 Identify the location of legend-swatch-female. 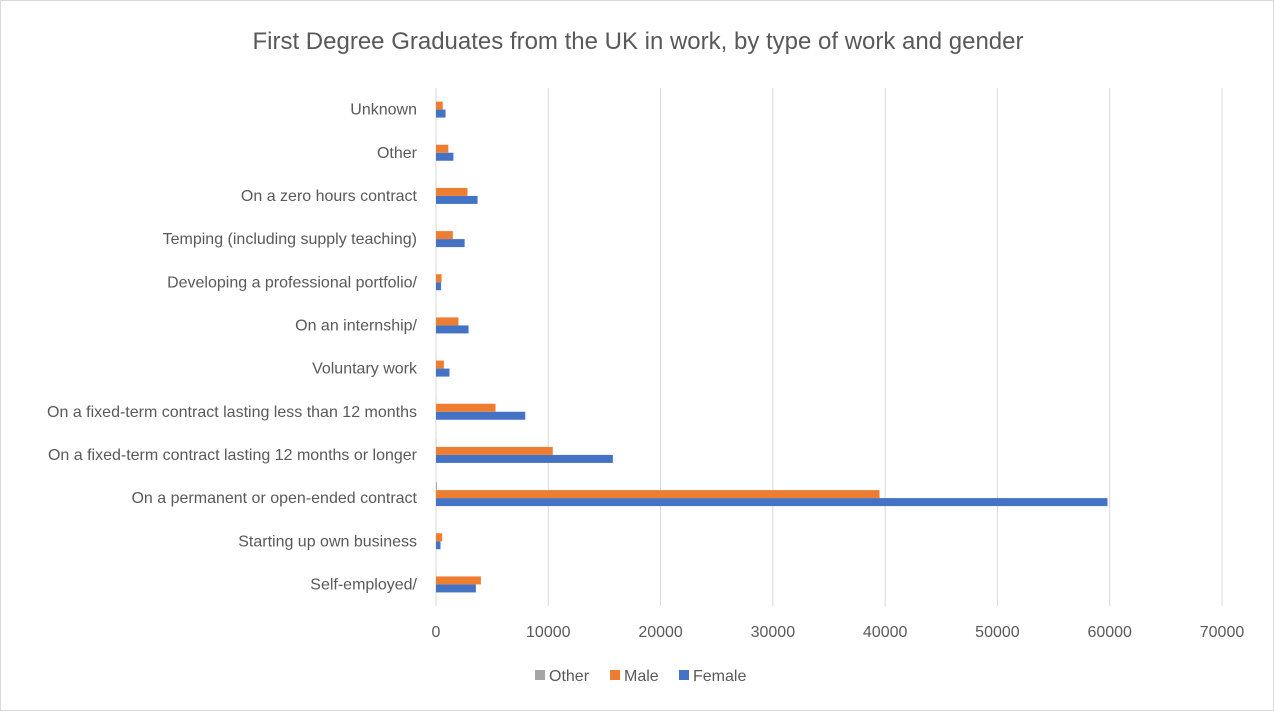
(684, 675).